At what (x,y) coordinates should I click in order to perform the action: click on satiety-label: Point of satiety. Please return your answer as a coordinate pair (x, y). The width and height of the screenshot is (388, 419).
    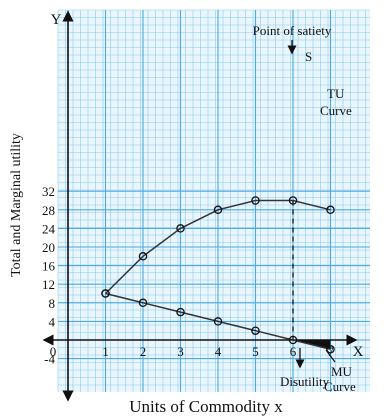
    Looking at the image, I should click on (292, 30).